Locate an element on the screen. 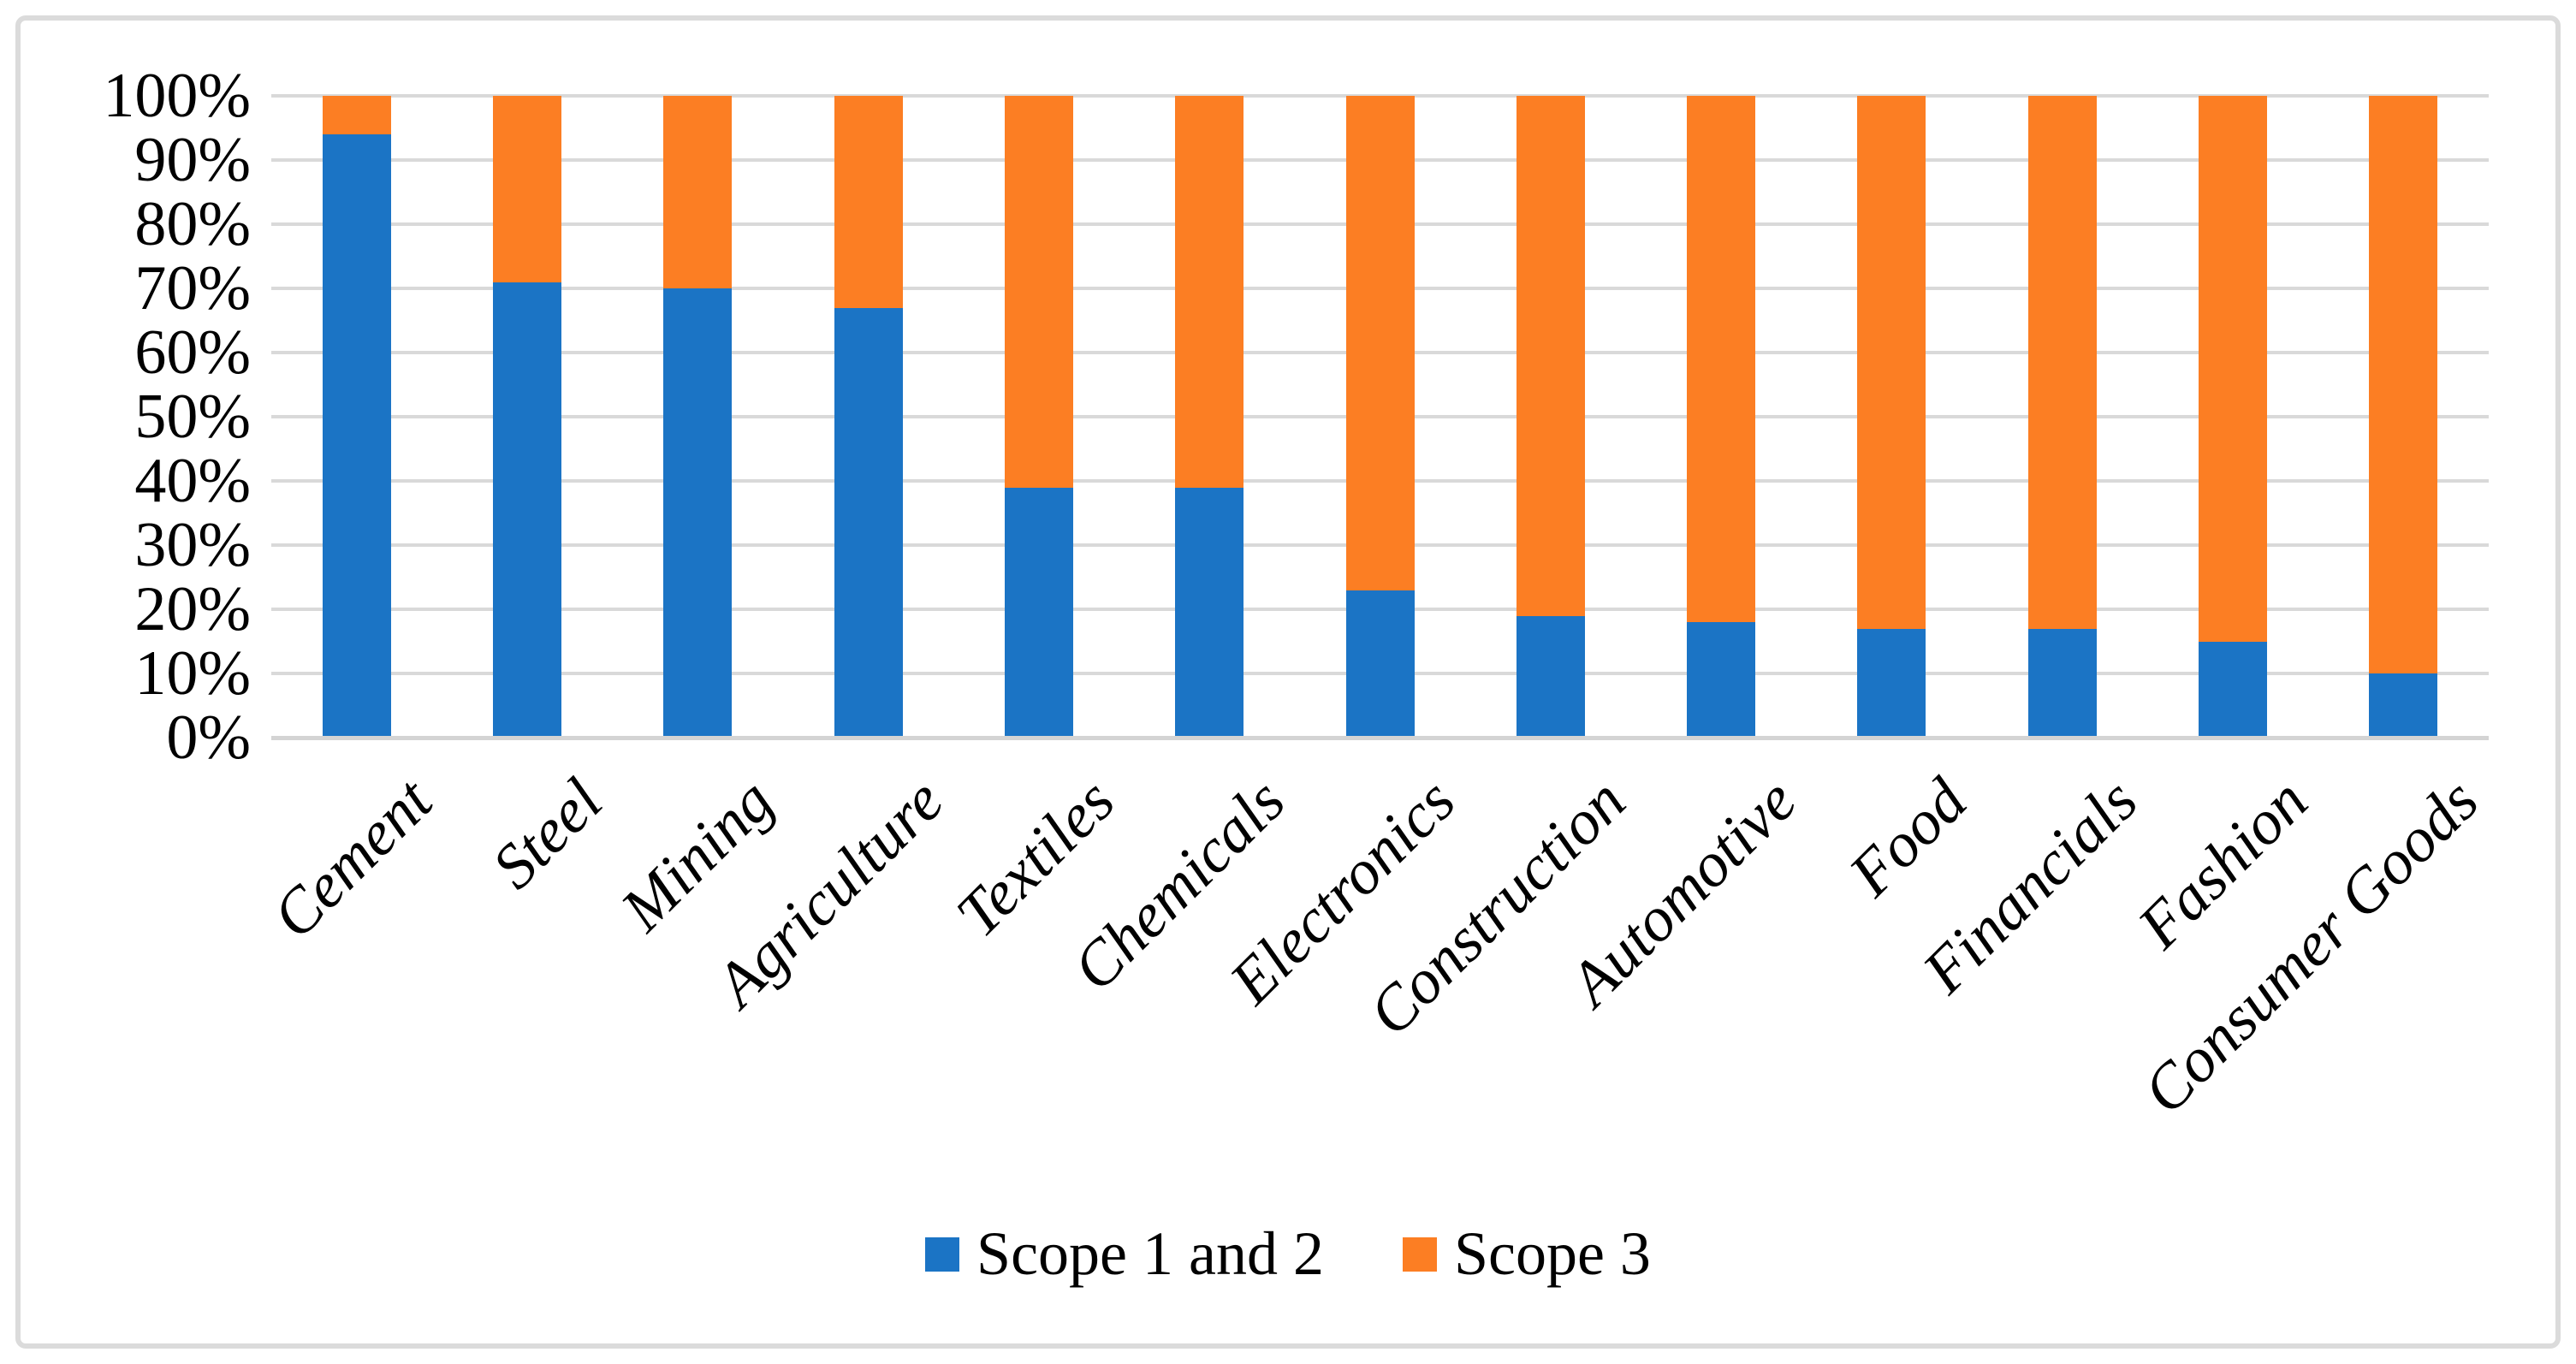 The height and width of the screenshot is (1364, 2576). bar-financials is located at coordinates (2062, 417).